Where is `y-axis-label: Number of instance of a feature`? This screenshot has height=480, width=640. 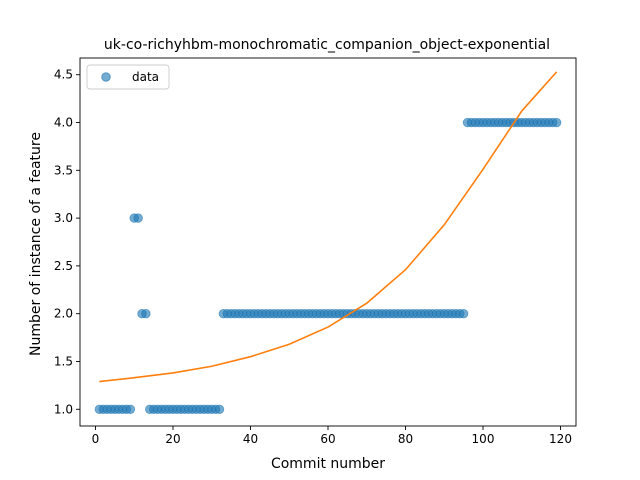 y-axis-label: Number of instance of a feature is located at coordinates (36, 244).